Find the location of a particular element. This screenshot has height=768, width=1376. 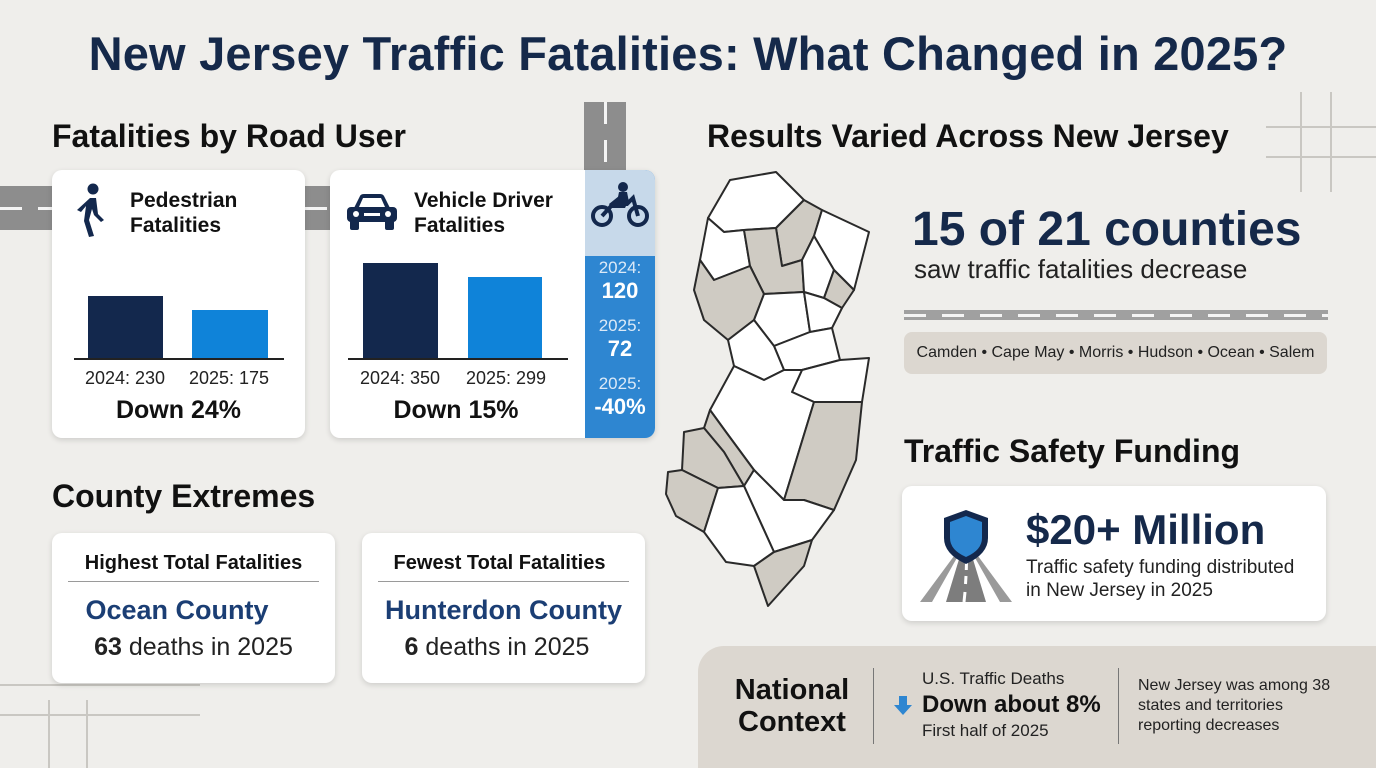

pedestrian-axis is located at coordinates (179, 359).